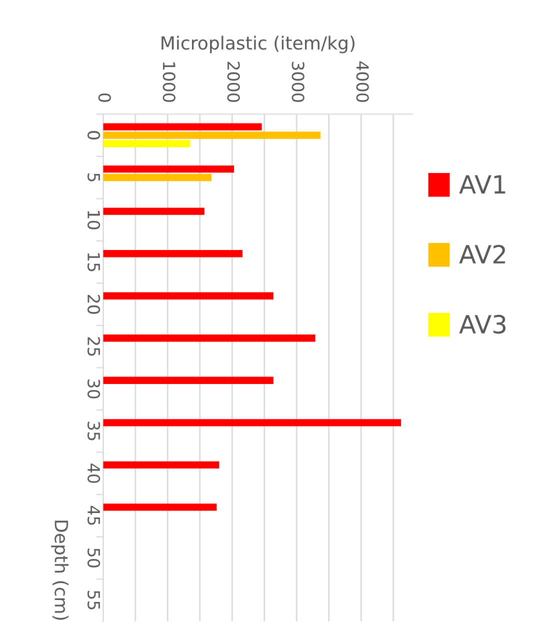 This screenshot has height=634, width=543. I want to click on y-tick-label: 10, so click(94, 220).